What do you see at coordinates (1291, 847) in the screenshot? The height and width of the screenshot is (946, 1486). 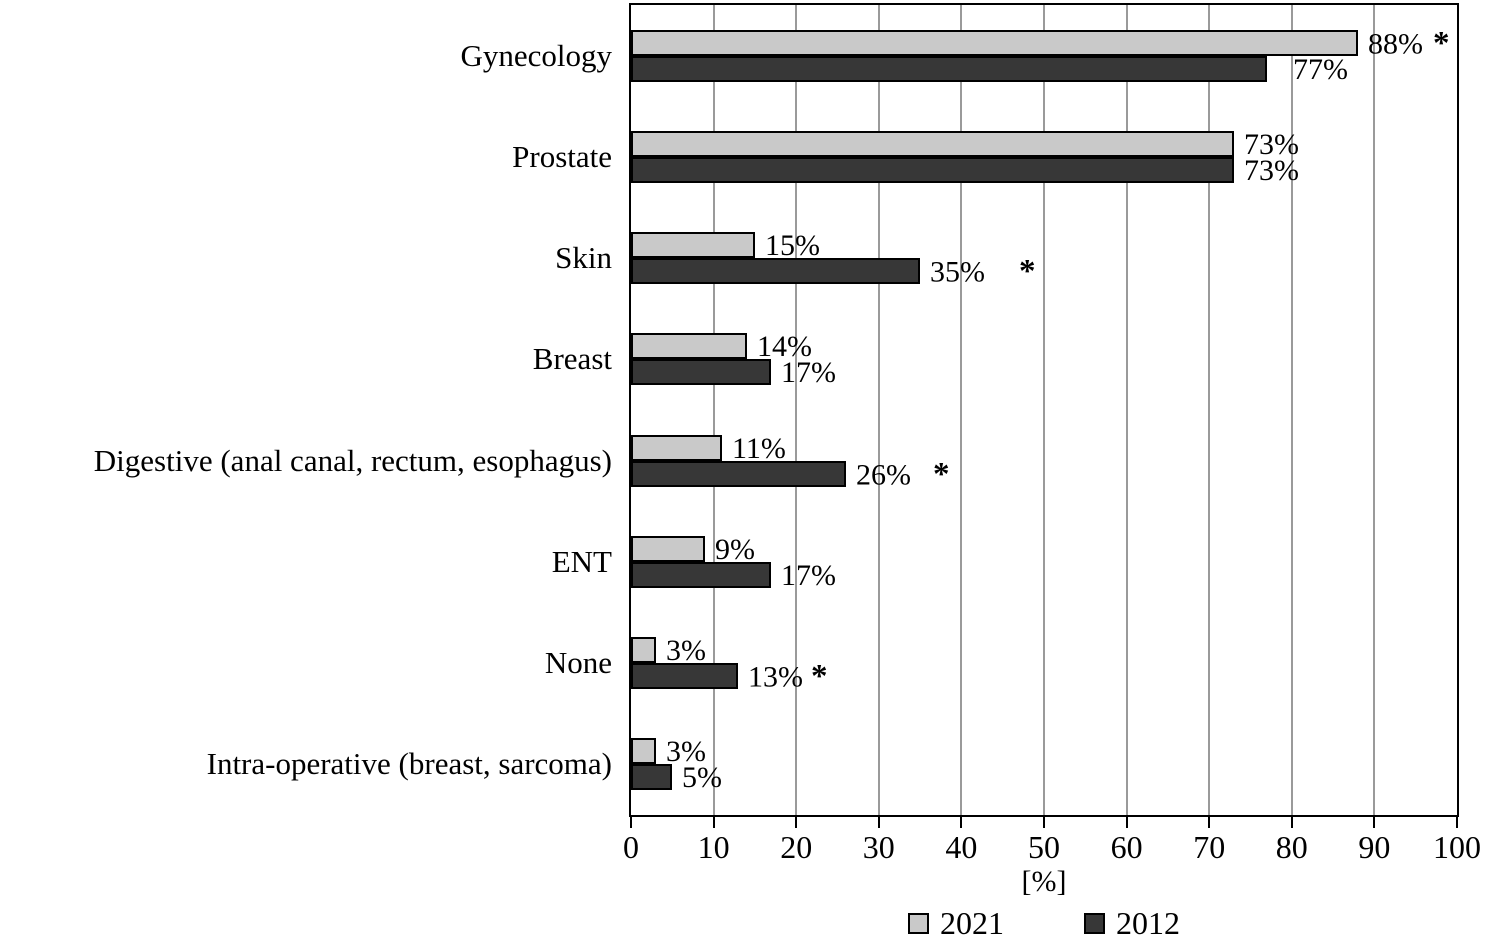 I see `x-tick-label-80: 80` at bounding box center [1291, 847].